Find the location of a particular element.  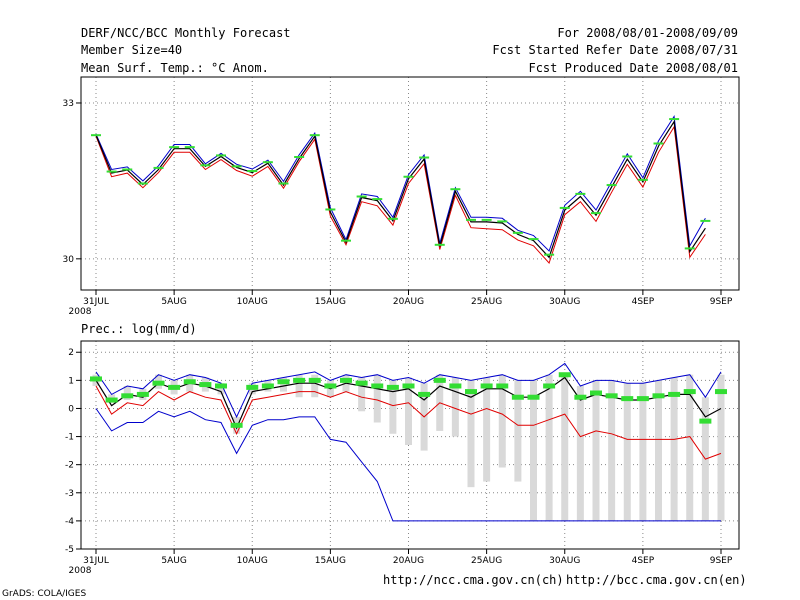

precip-y-tick-label: -2 is located at coordinates (69, 466).